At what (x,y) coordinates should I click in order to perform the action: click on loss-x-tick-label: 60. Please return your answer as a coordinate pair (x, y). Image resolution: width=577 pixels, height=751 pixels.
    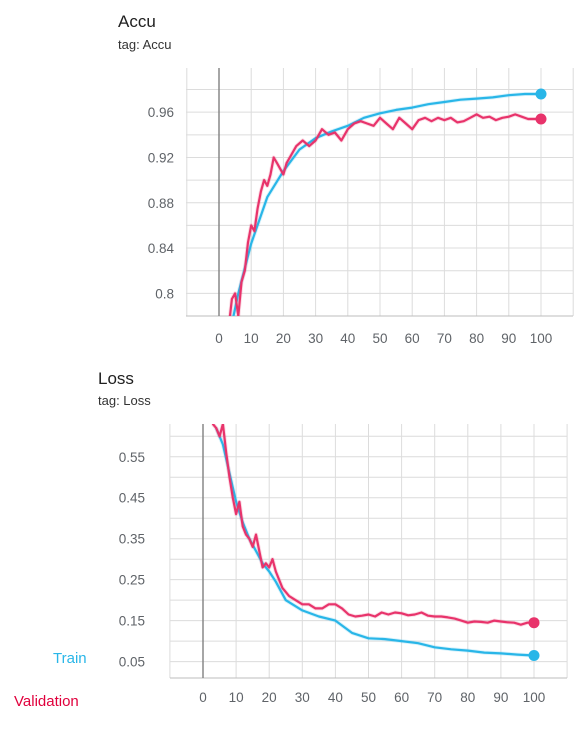
    Looking at the image, I should click on (401, 697).